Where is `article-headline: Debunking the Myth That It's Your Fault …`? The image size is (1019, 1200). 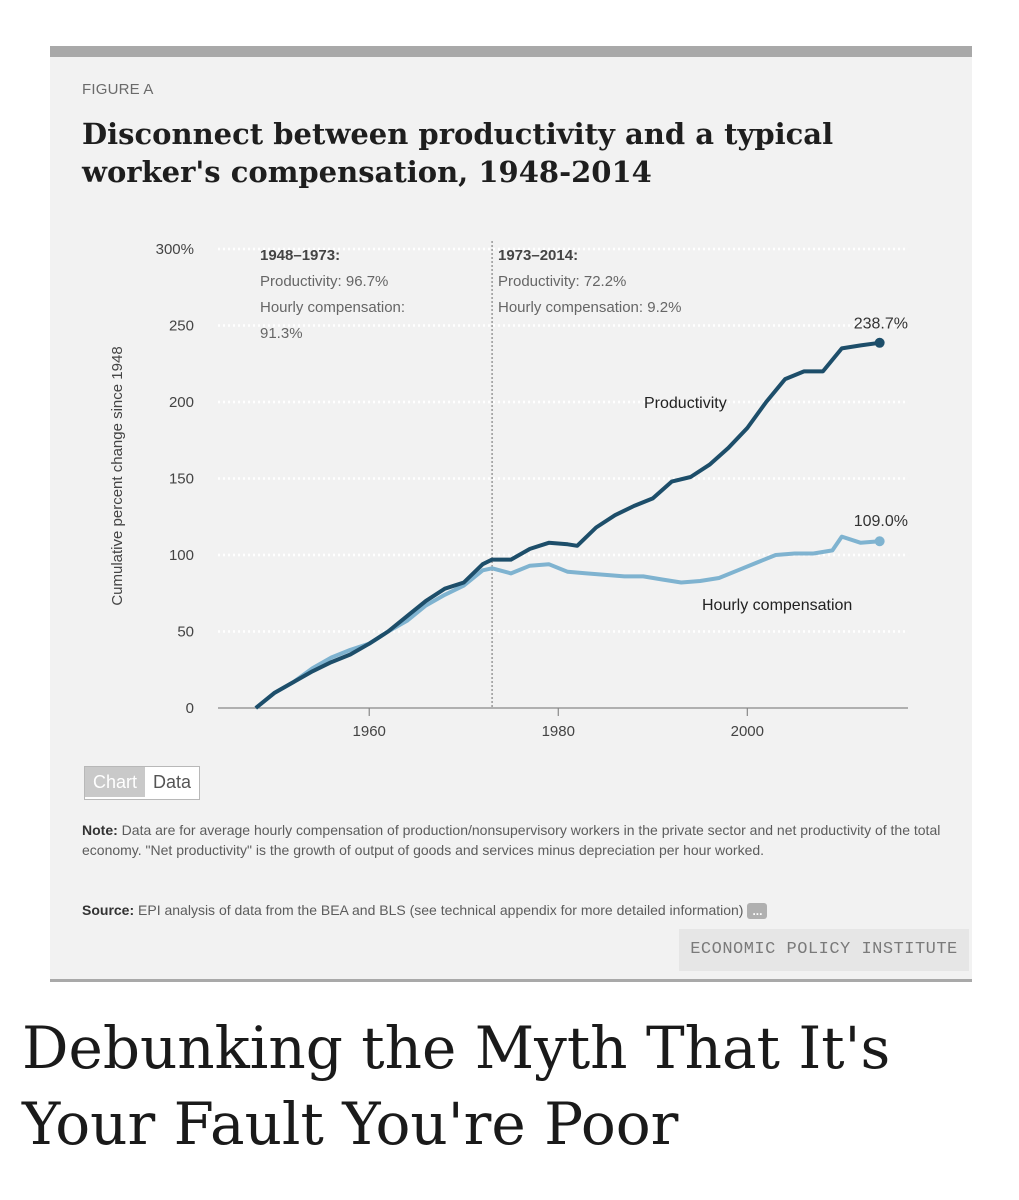 article-headline: Debunking the Myth That It's Your Fault … is located at coordinates (456, 1086).